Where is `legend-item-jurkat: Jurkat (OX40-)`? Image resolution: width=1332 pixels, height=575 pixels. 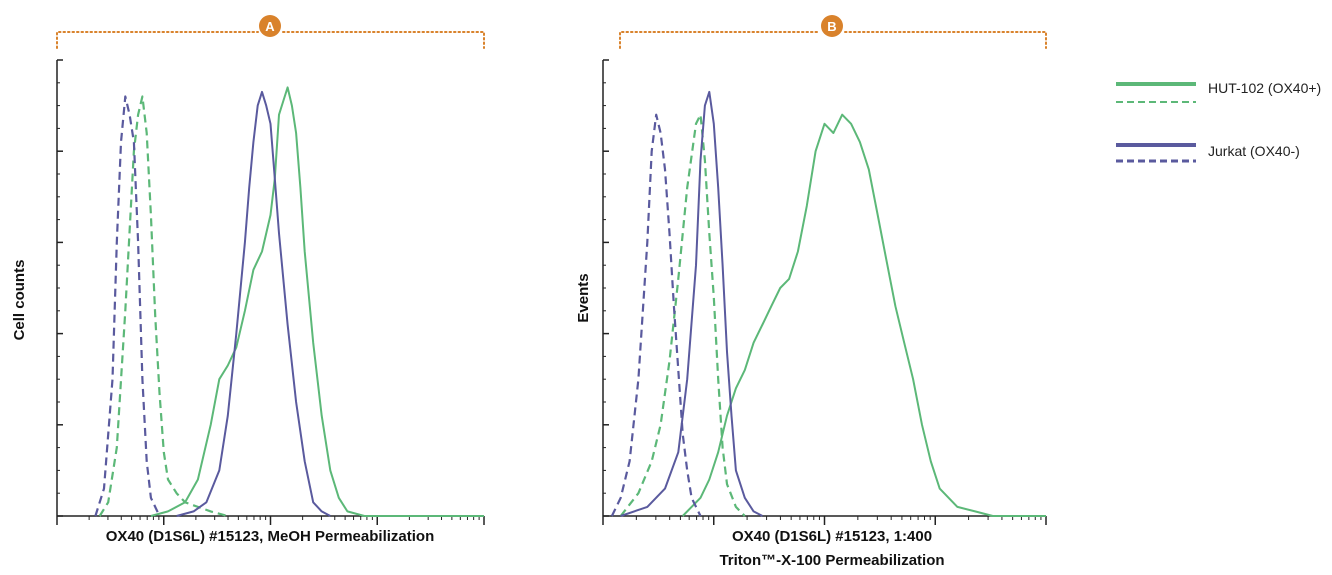
legend-item-jurkat: Jurkat (OX40-) is located at coordinates (1208, 153).